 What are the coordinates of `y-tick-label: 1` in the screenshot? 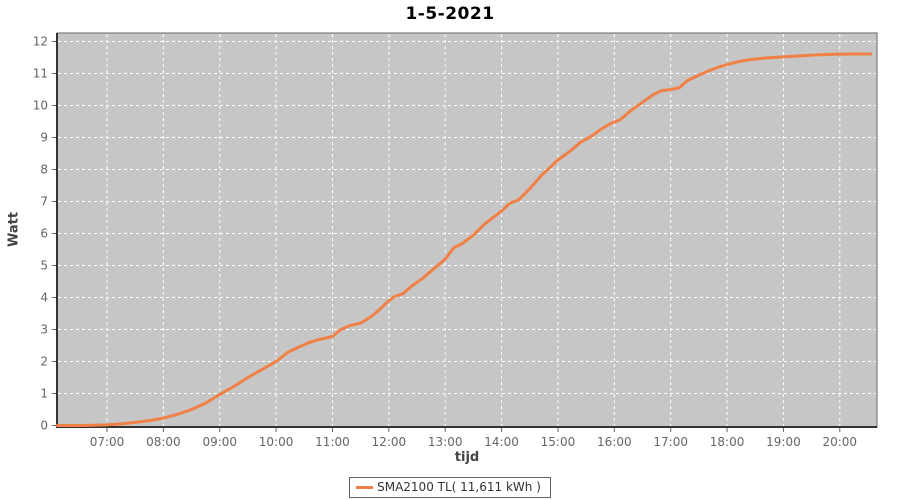 It's located at (44, 394).